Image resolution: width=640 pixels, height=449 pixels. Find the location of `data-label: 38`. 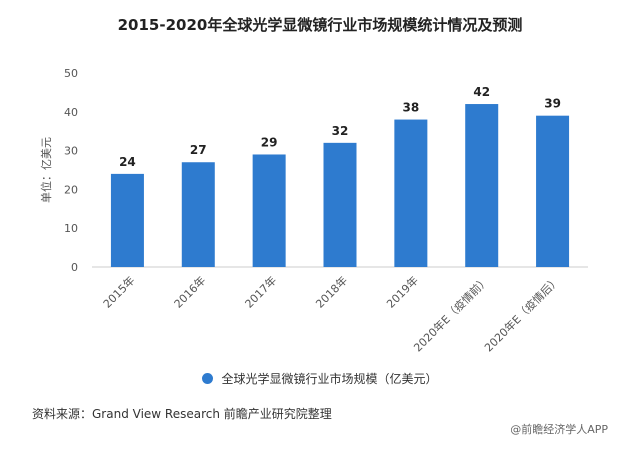

data-label: 38 is located at coordinates (411, 108).